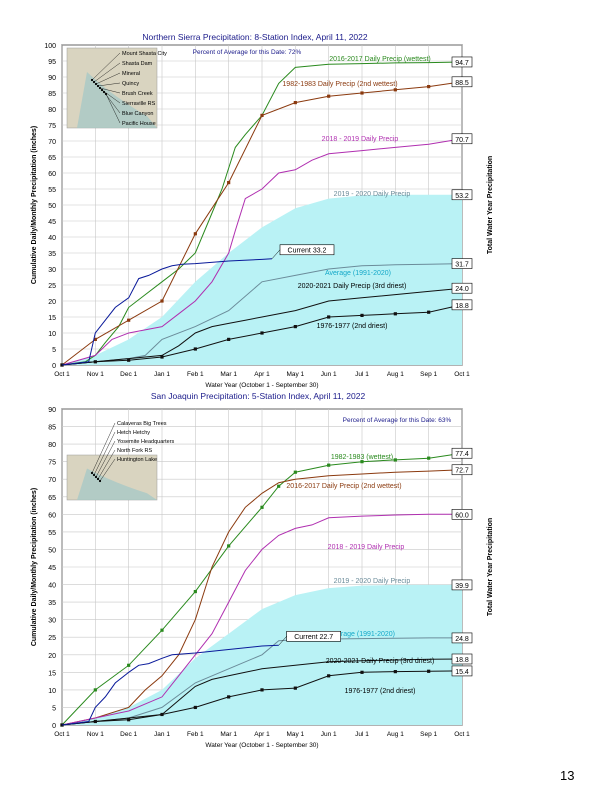 The width and height of the screenshot is (612, 792). I want to click on y-tick-label: 85, so click(52, 428).